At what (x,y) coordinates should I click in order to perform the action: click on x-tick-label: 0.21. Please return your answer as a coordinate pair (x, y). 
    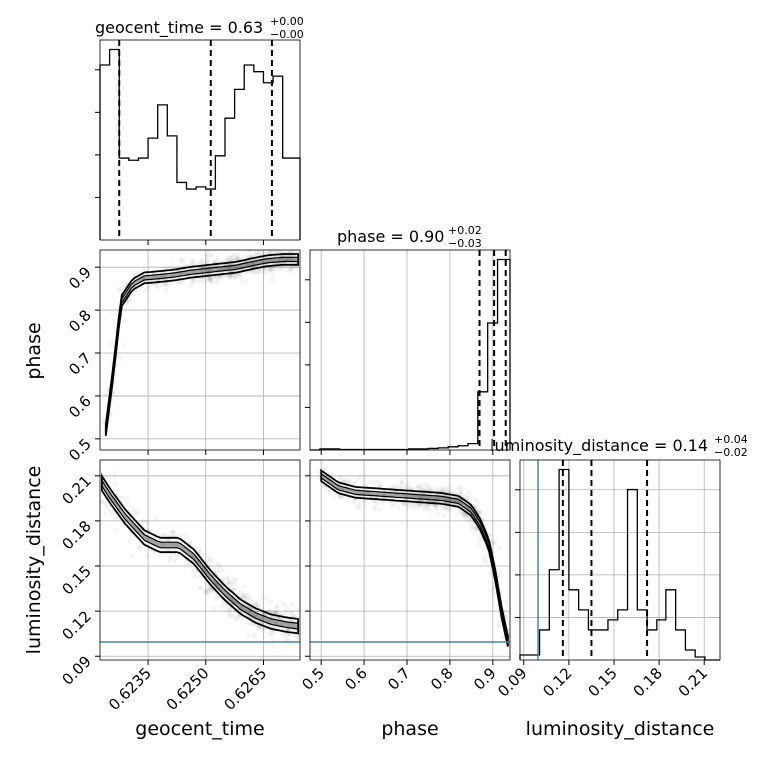
    Looking at the image, I should click on (693, 682).